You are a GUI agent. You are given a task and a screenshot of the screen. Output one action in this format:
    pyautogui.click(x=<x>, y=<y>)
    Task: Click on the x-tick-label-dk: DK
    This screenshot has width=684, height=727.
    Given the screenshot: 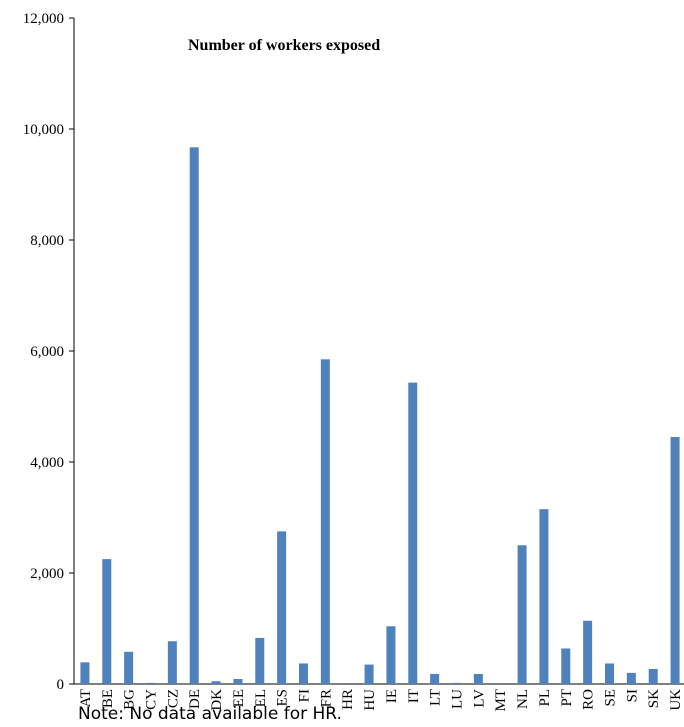 What is the action you would take?
    pyautogui.click(x=217, y=700)
    